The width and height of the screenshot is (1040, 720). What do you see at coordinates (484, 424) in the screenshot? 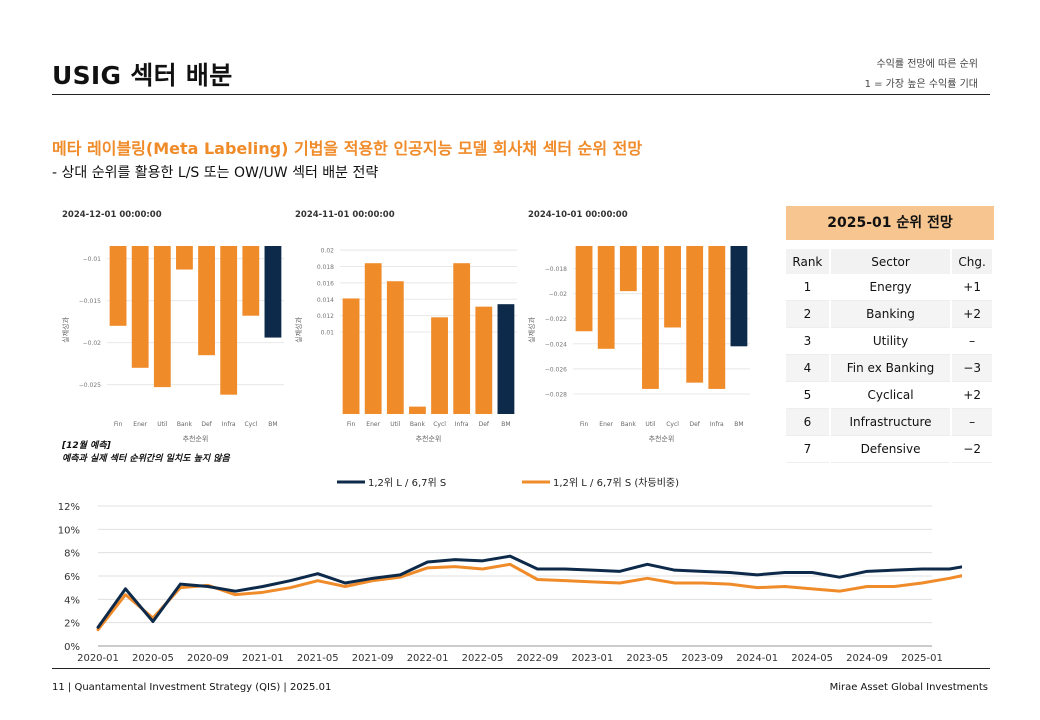
I see `x-tick-label: Def` at bounding box center [484, 424].